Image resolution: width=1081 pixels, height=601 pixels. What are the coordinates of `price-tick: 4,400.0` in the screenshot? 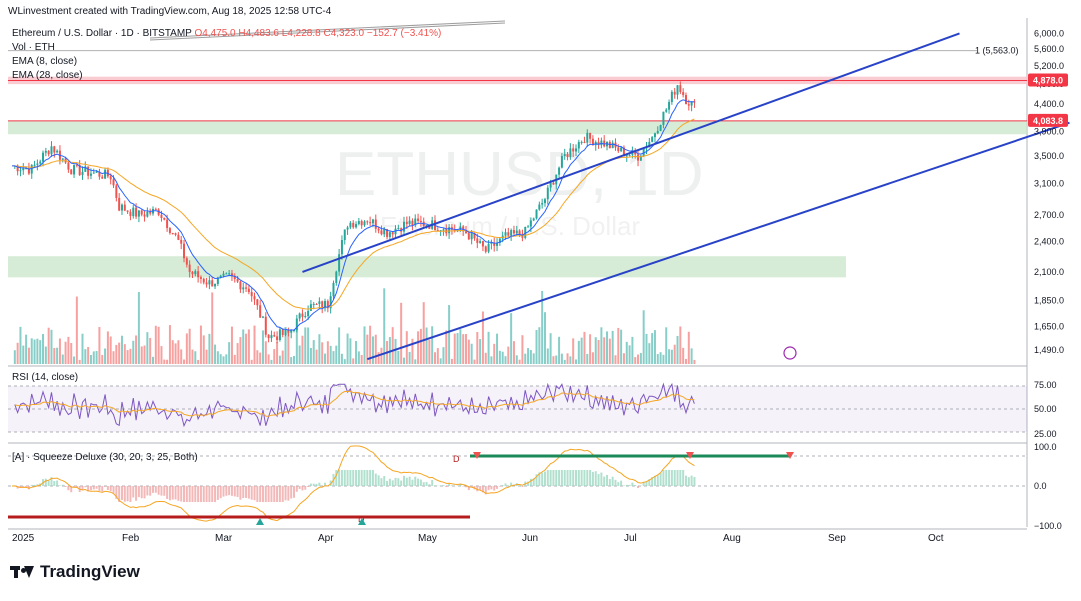 It's located at (1049, 104).